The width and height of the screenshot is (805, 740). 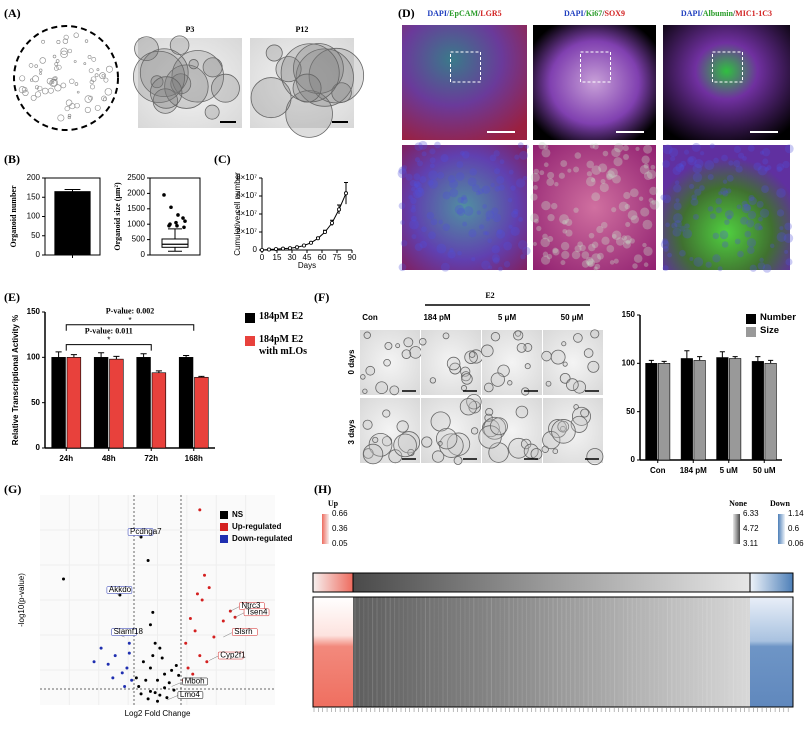 What do you see at coordinates (55, 216) in the screenshot?
I see `chart: Organoid number 0 50 100 150 200` at bounding box center [55, 216].